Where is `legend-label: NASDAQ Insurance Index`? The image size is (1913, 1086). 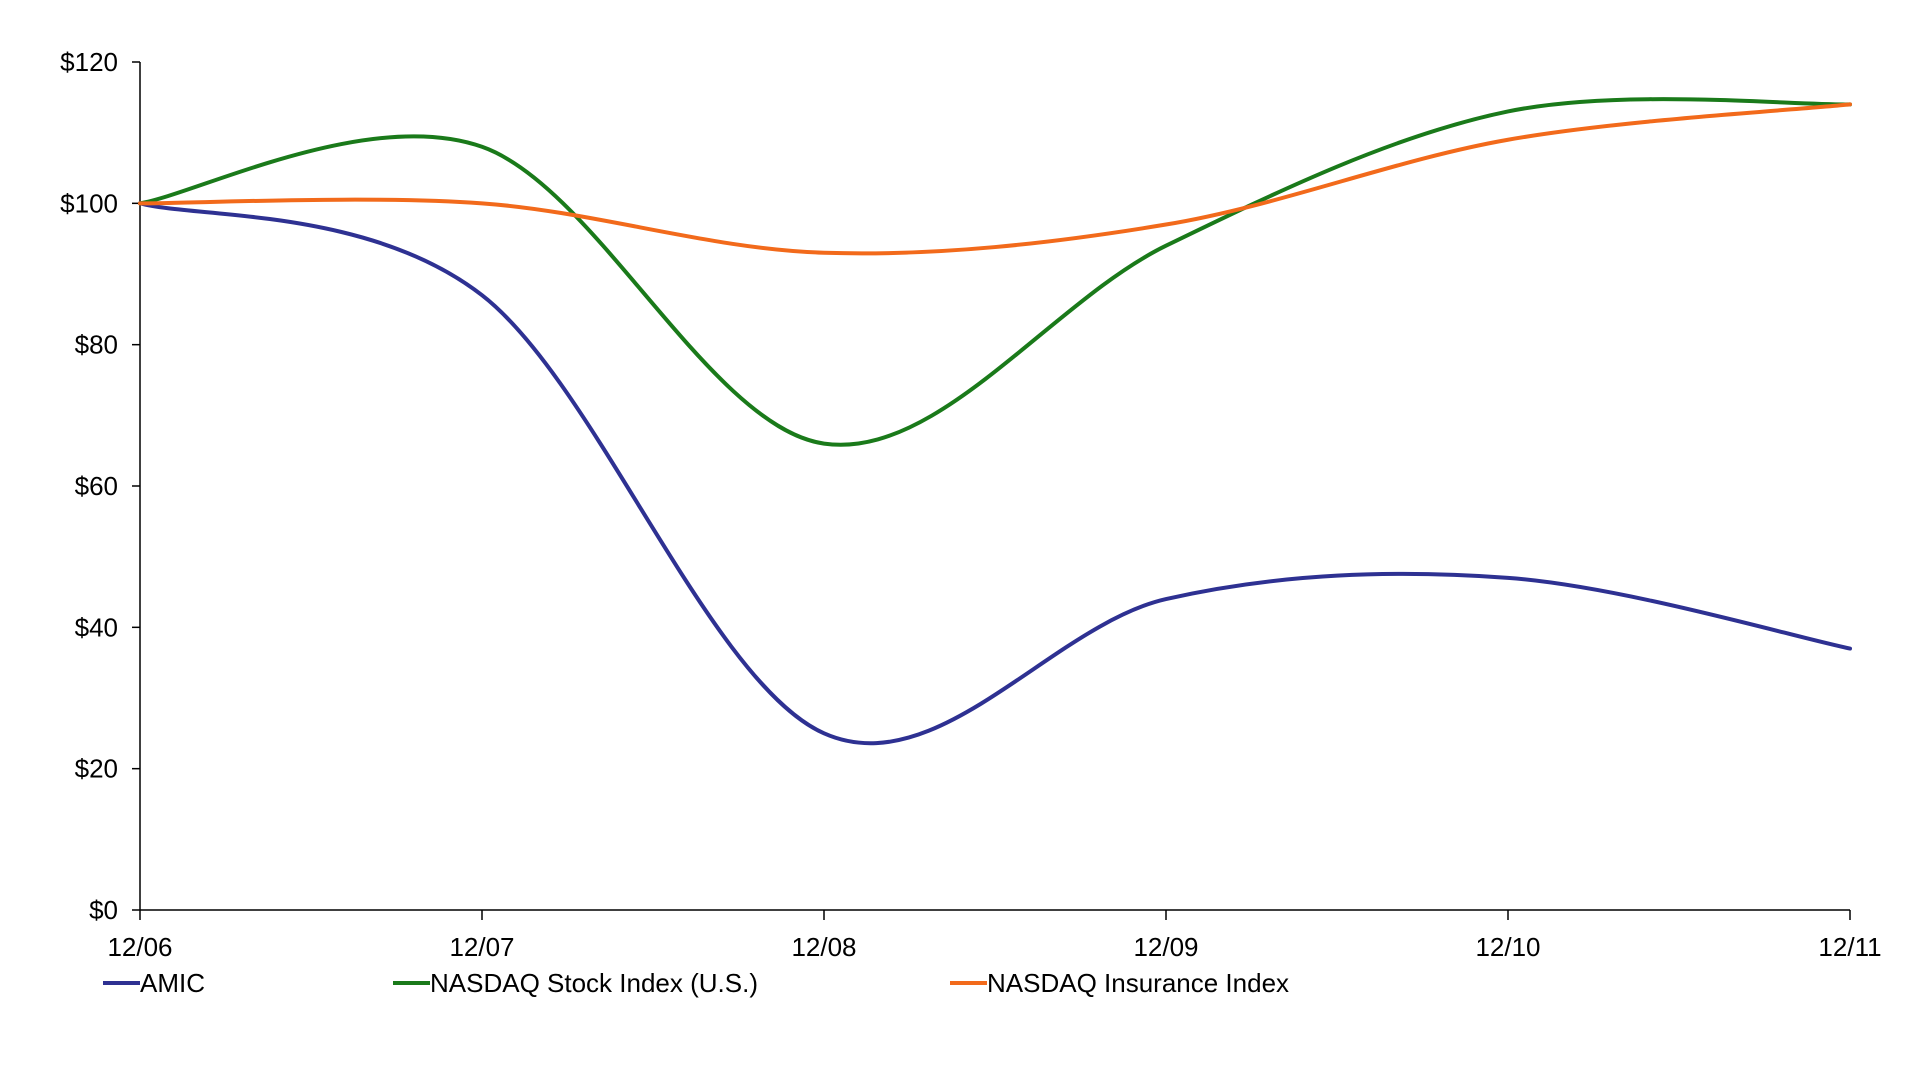
legend-label: NASDAQ Insurance Index is located at coordinates (1138, 983).